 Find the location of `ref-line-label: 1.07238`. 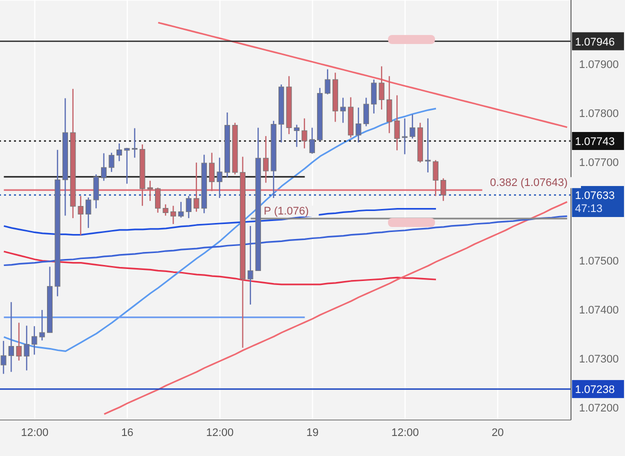

ref-line-label: 1.07238 is located at coordinates (595, 390).